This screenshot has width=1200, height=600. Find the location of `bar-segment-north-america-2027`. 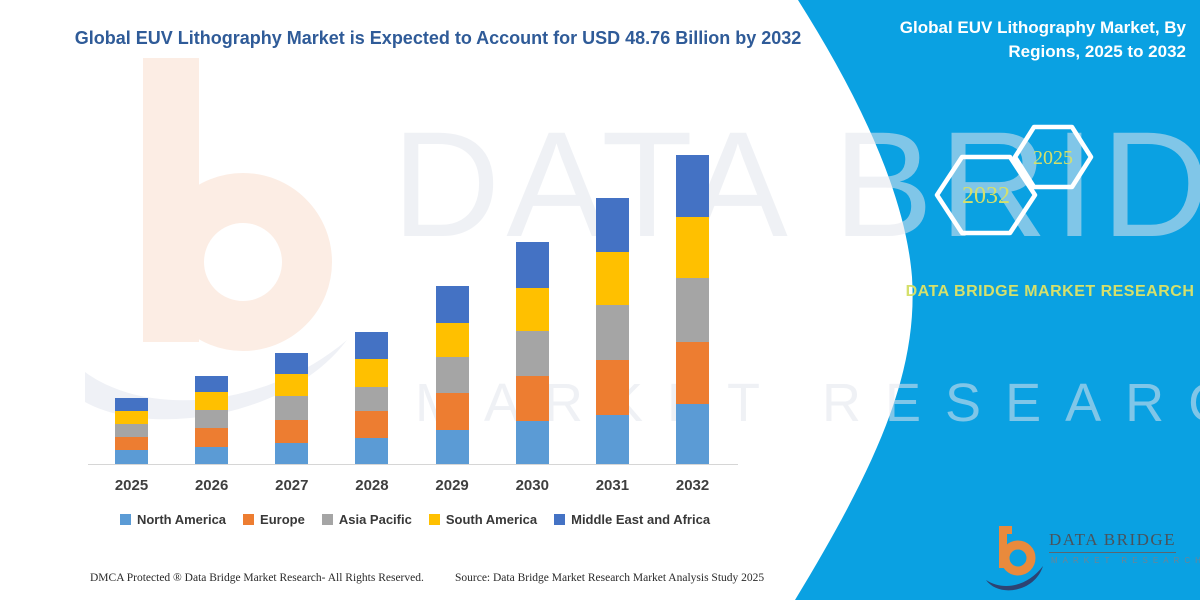

bar-segment-north-america-2027 is located at coordinates (292, 453).